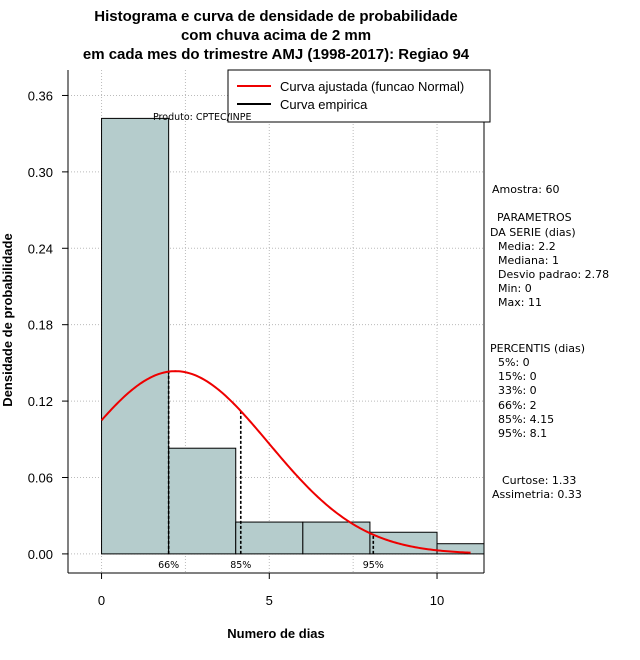 The height and width of the screenshot is (660, 640). What do you see at coordinates (517, 390) in the screenshot?
I see `percentile-33: 33%: 0` at bounding box center [517, 390].